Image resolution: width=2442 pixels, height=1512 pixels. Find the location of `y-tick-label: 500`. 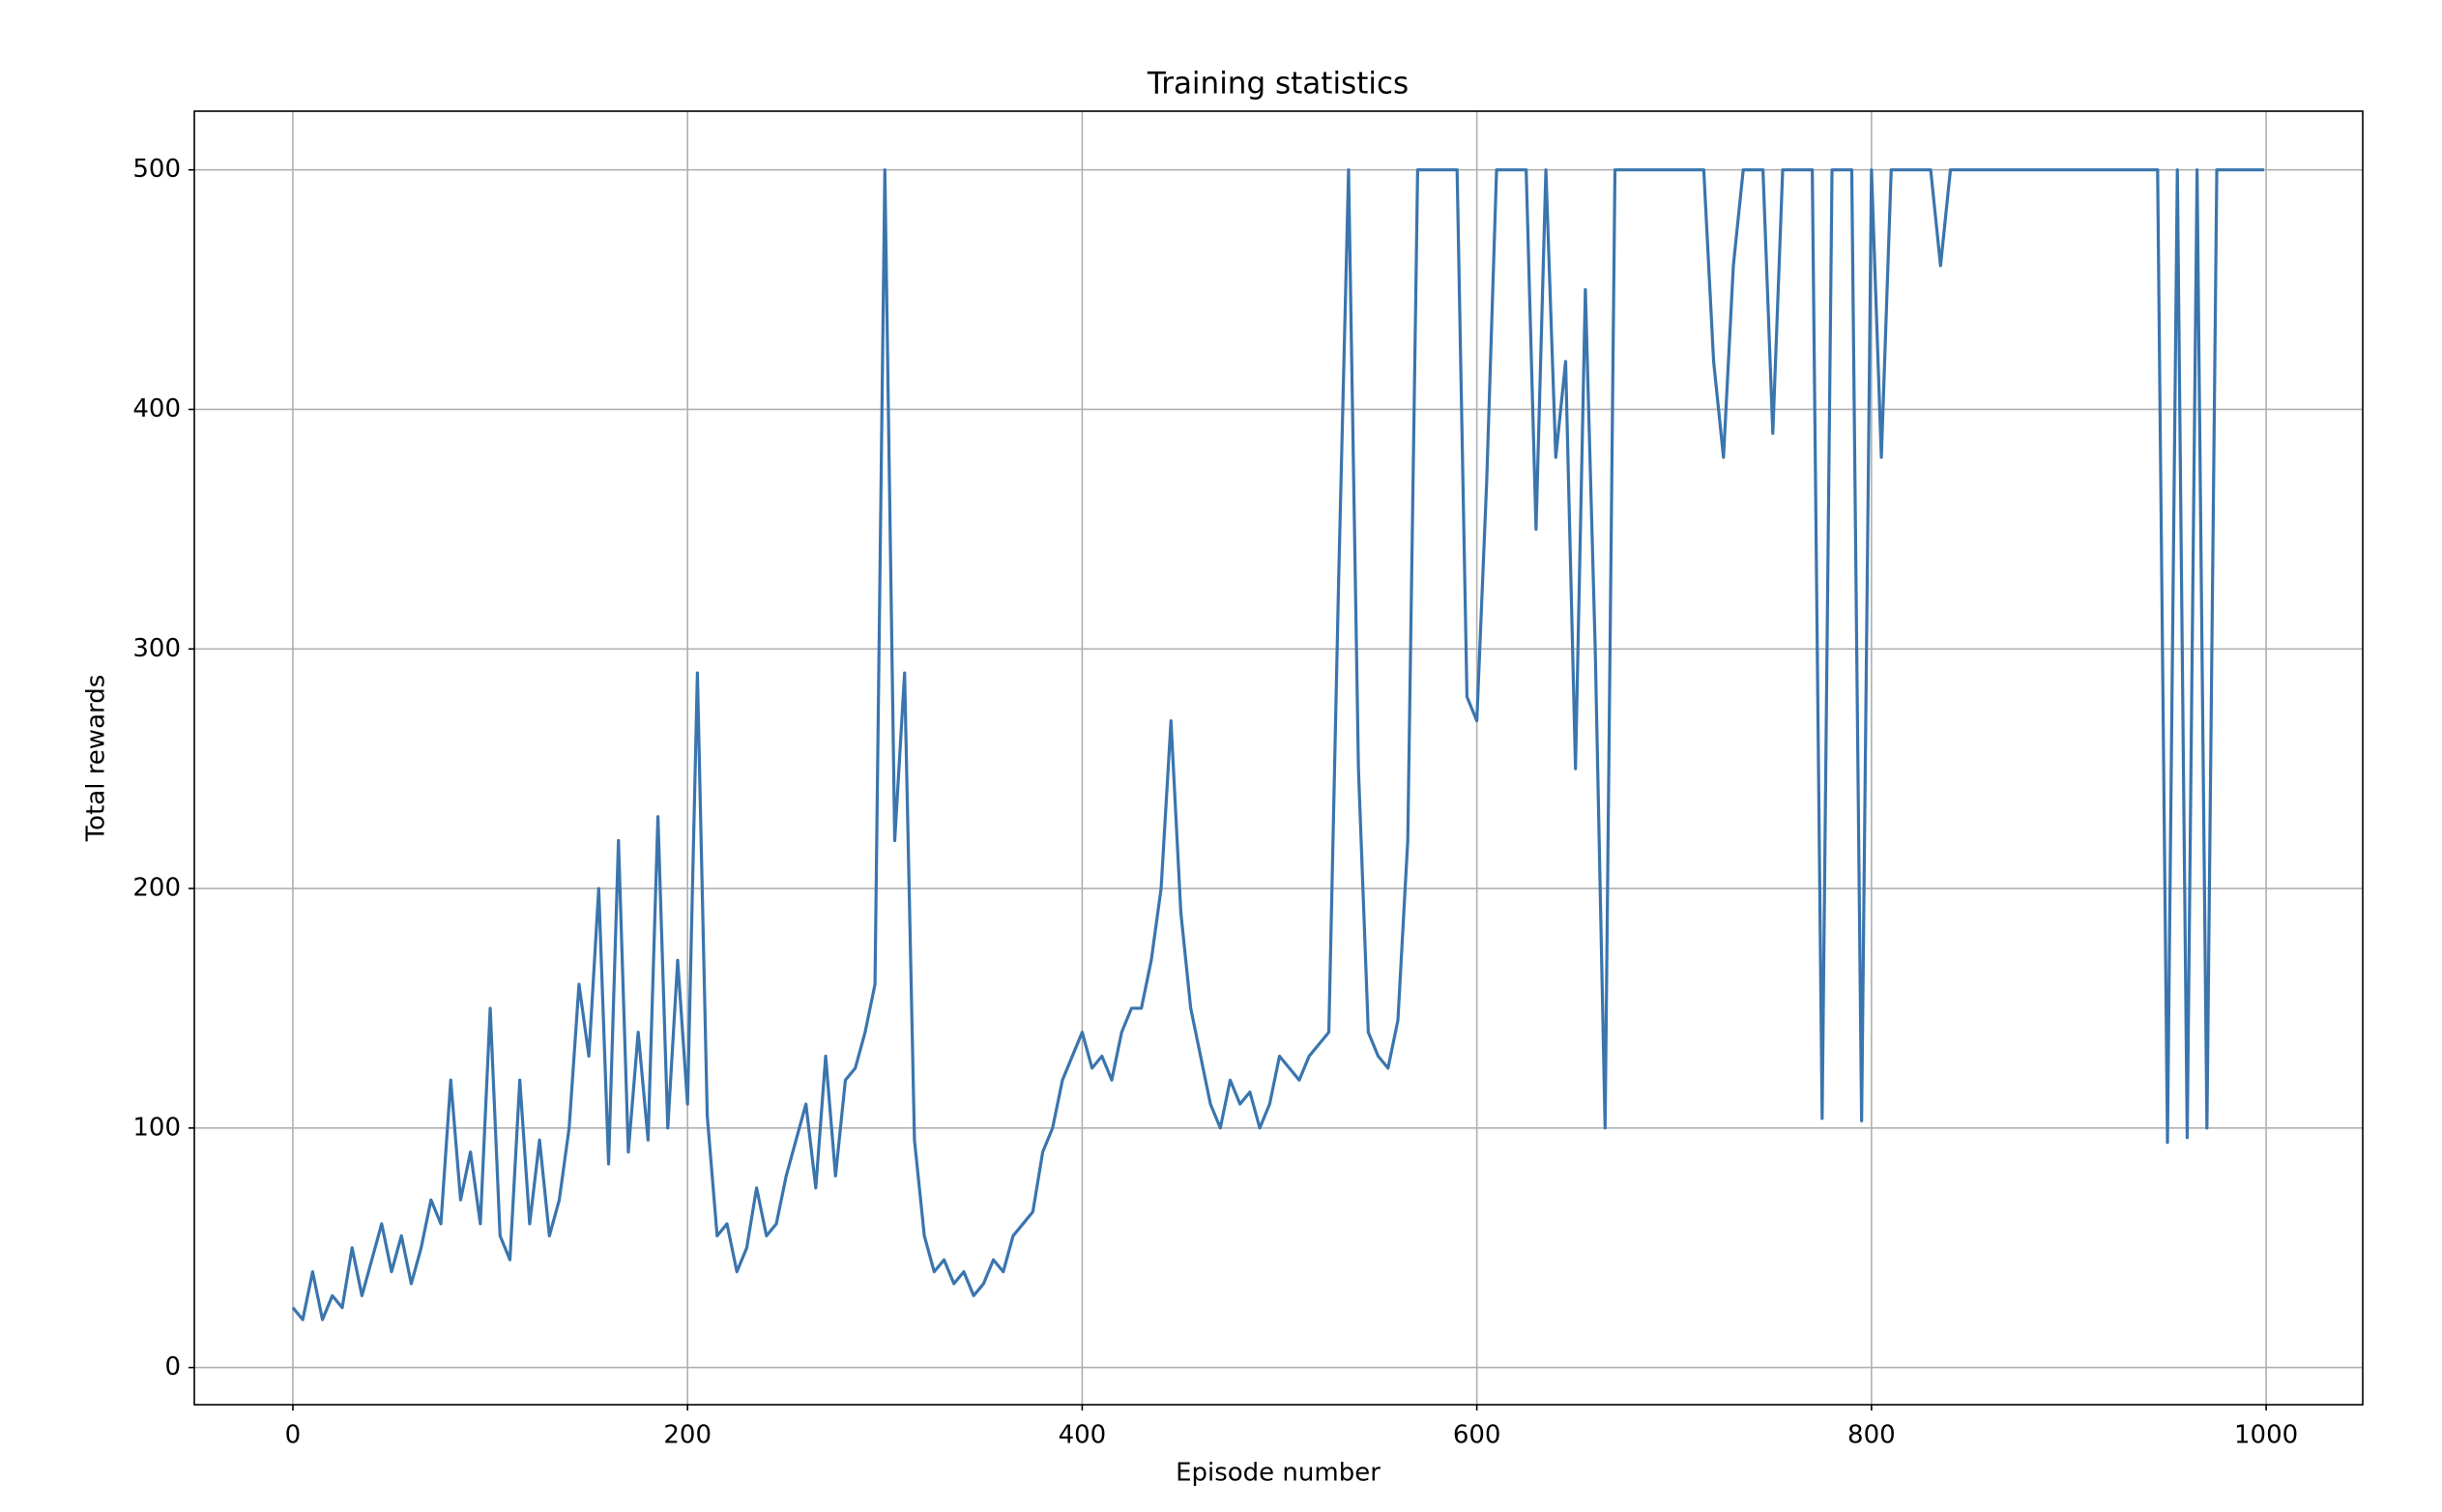

y-tick-label: 500 is located at coordinates (156, 169).